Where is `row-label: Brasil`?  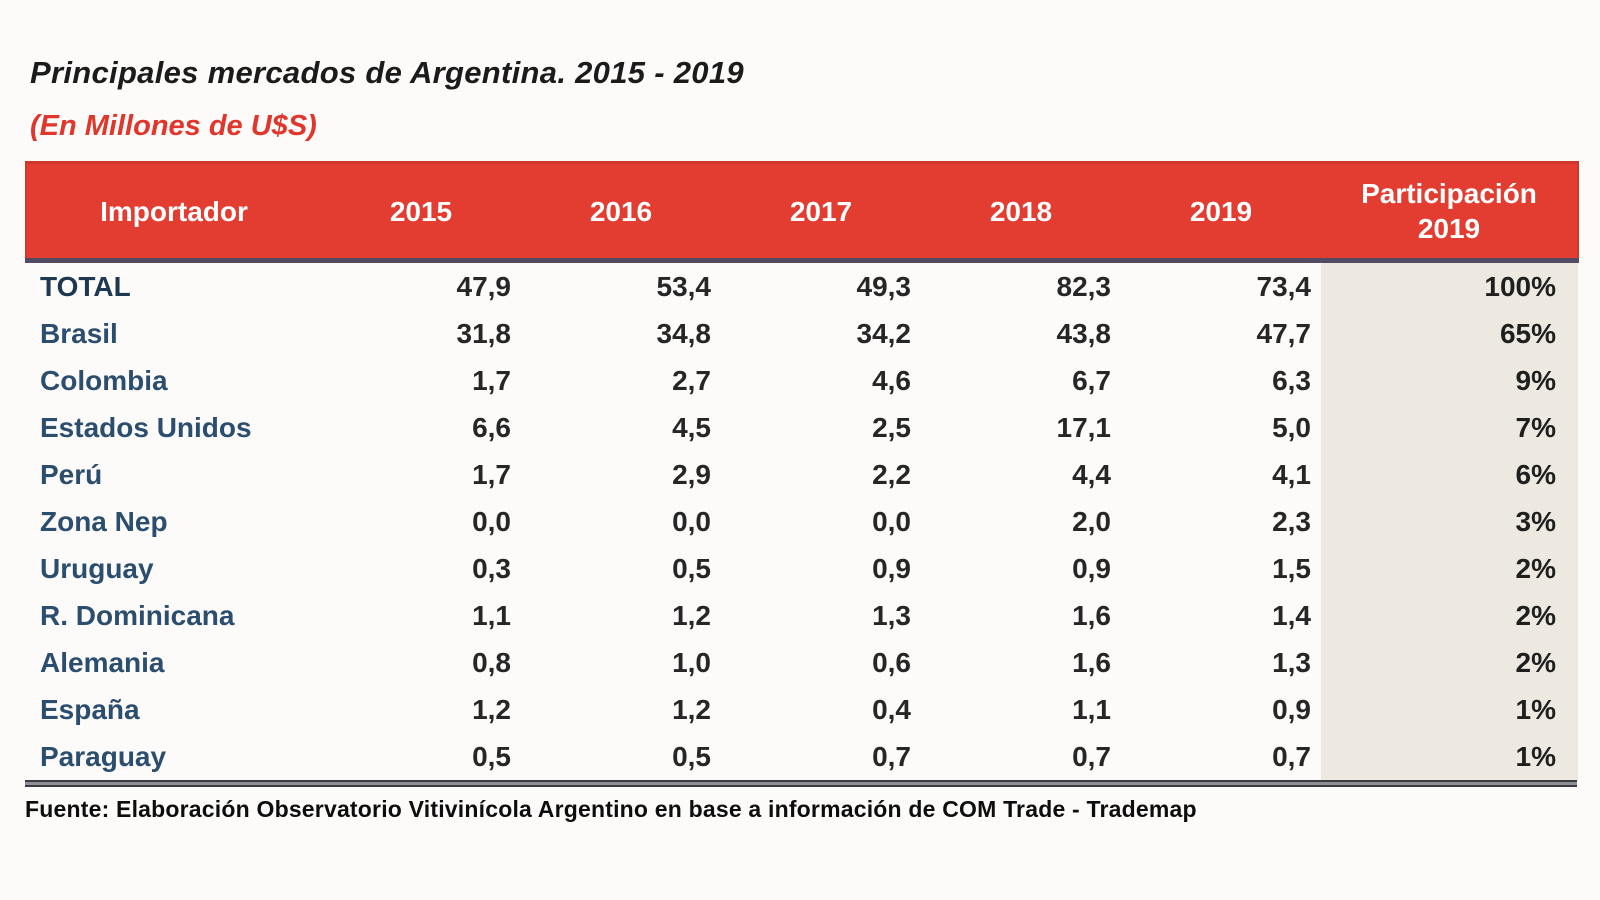
row-label: Brasil is located at coordinates (79, 333).